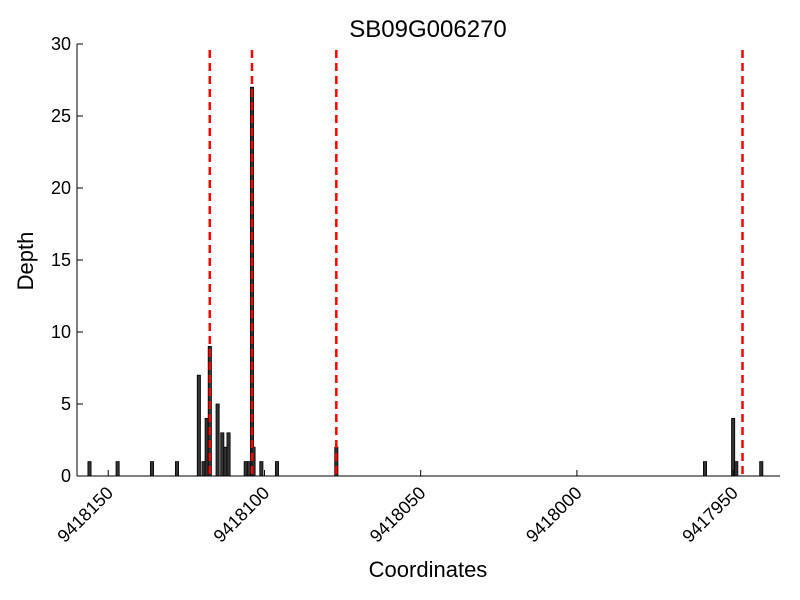 This screenshot has width=800, height=600. What do you see at coordinates (61, 188) in the screenshot?
I see `y-tick-label: 20` at bounding box center [61, 188].